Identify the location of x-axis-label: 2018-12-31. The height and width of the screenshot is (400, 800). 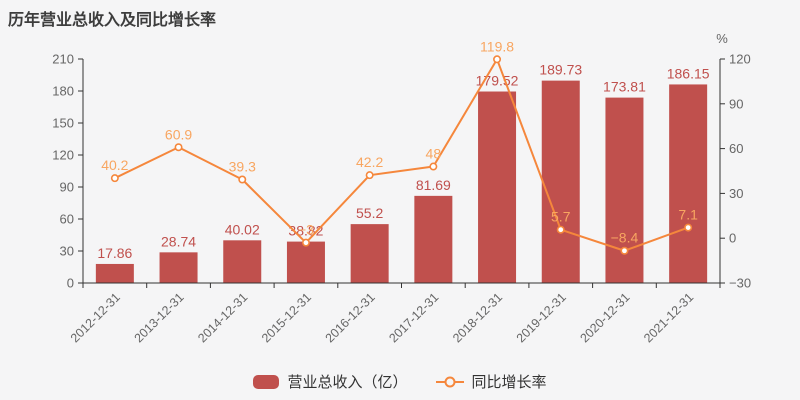
(477, 317).